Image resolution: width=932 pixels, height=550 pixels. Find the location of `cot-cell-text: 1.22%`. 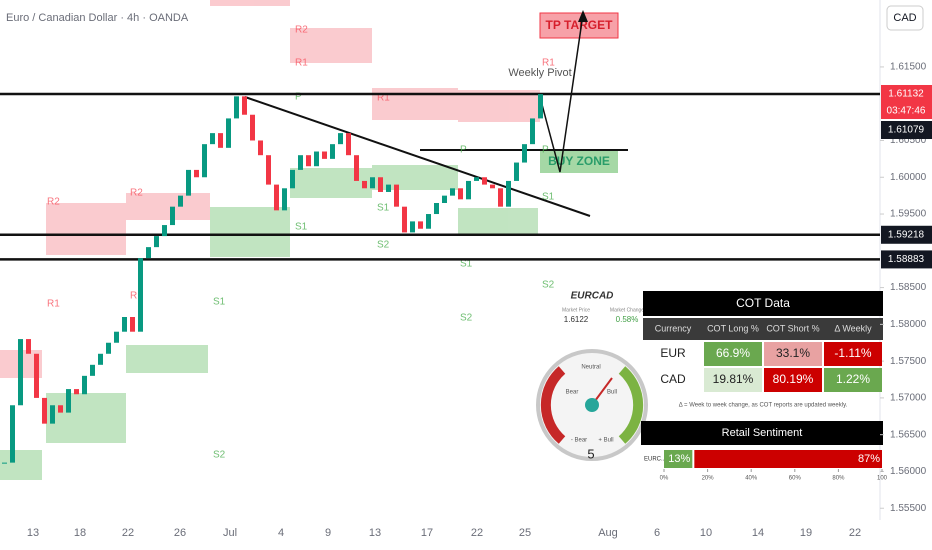

cot-cell-text: 1.22% is located at coordinates (853, 379).